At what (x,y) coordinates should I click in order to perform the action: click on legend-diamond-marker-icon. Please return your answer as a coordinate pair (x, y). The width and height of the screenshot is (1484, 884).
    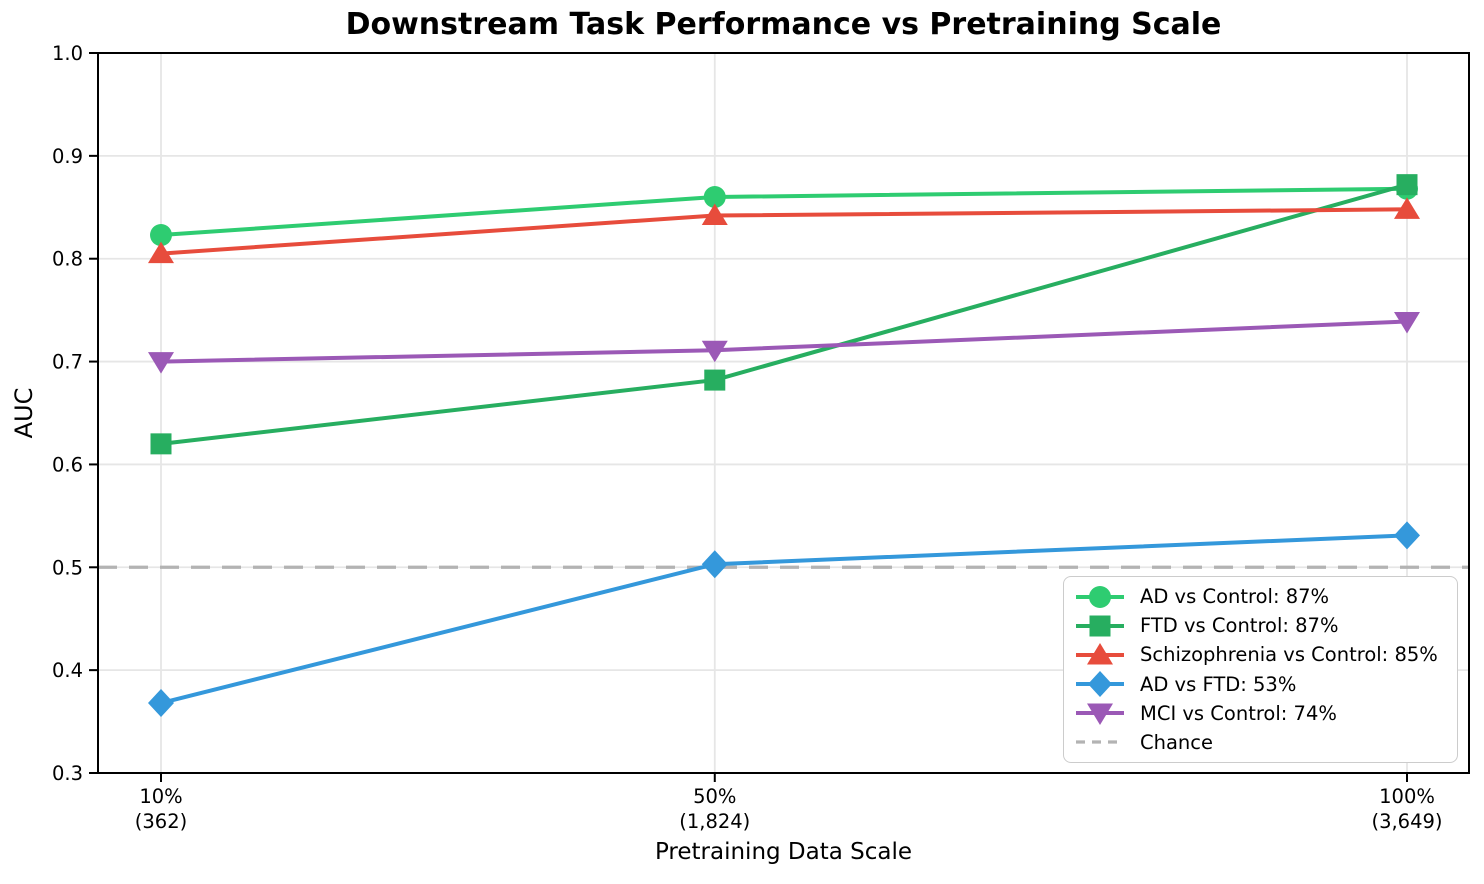
    Looking at the image, I should click on (1100, 684).